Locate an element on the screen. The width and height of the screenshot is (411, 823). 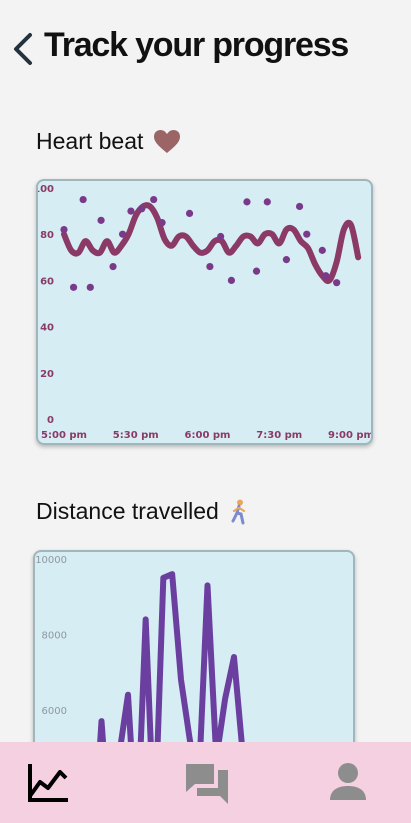
distance-y-tick-label: 10000 is located at coordinates (51, 560).